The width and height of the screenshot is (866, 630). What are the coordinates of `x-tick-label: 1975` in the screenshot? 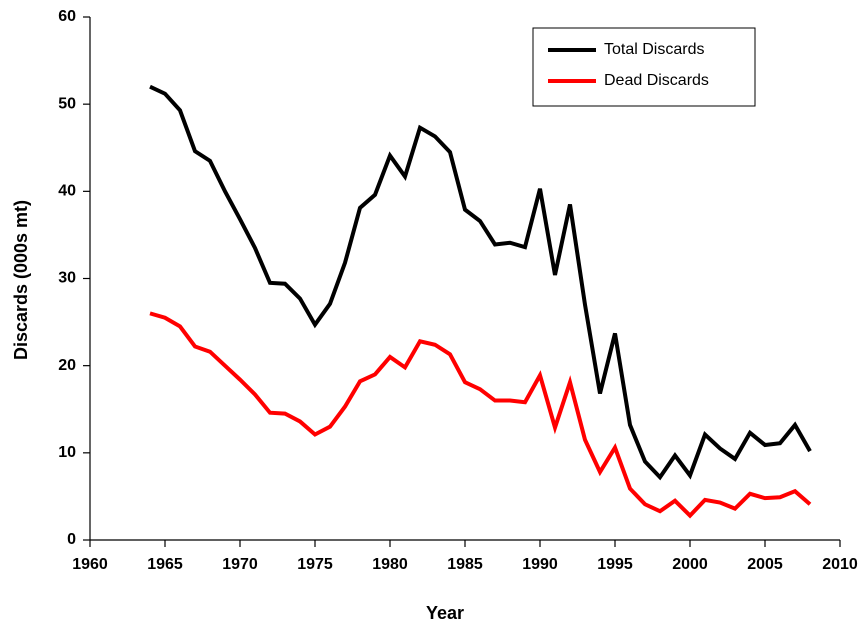 It's located at (315, 564).